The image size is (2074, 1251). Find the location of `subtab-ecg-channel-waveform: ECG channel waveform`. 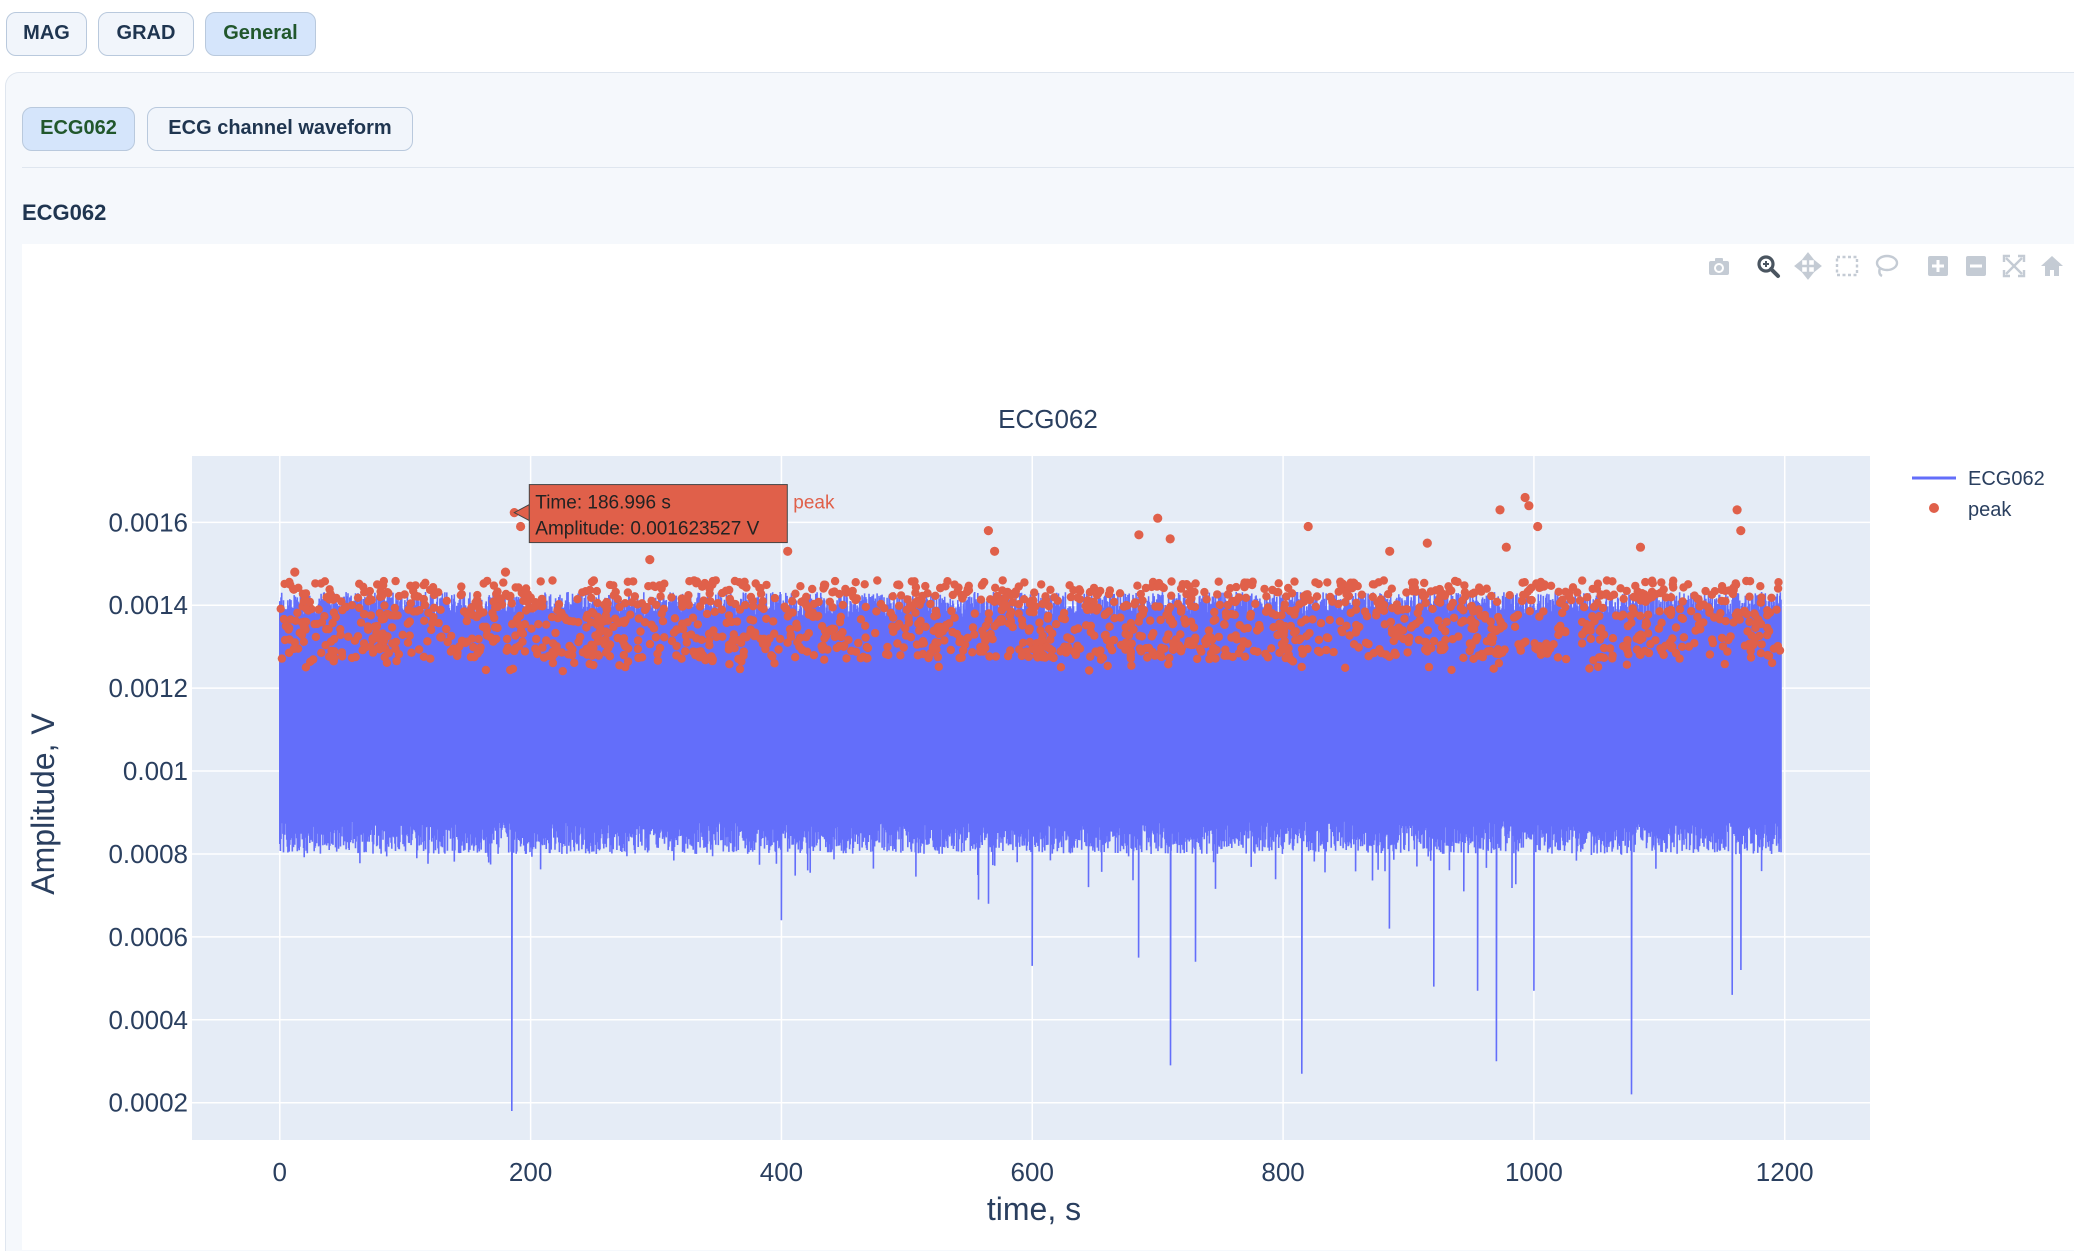

subtab-ecg-channel-waveform: ECG channel waveform is located at coordinates (280, 129).